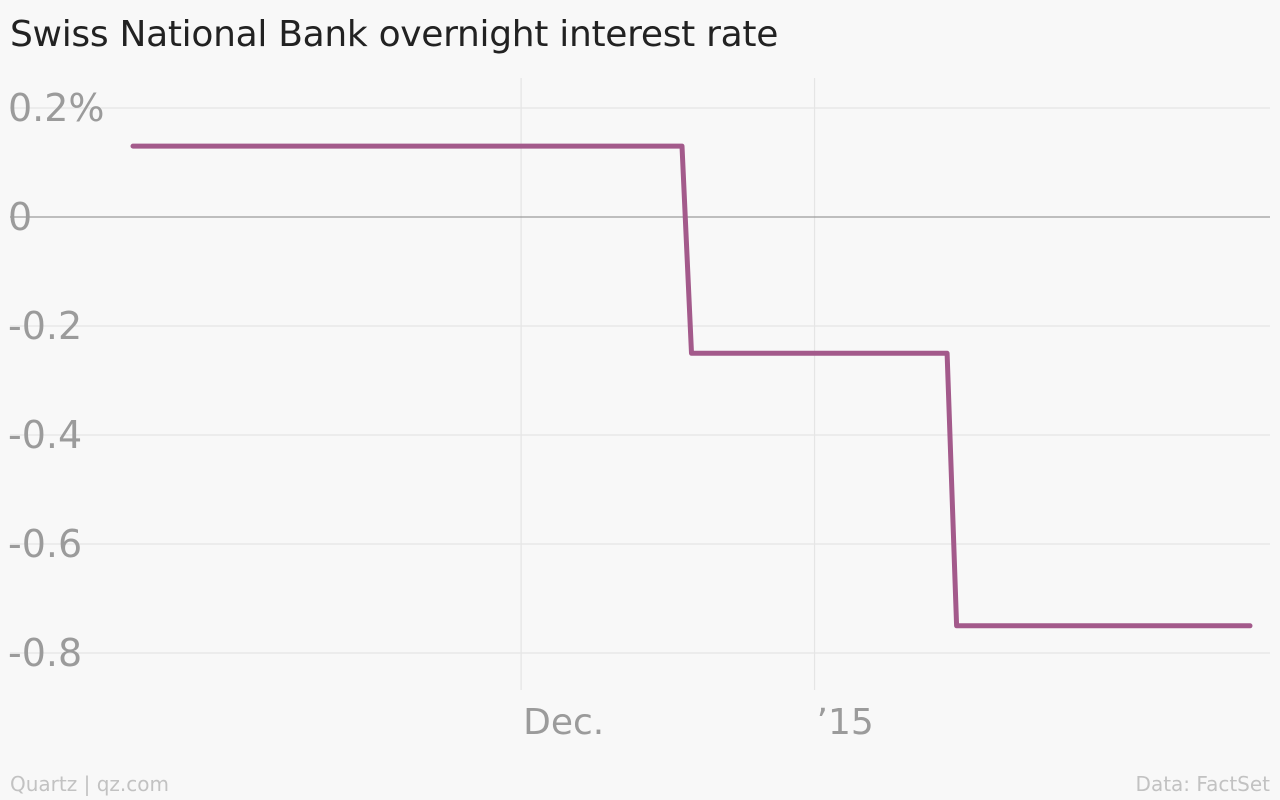 The image size is (1280, 800). I want to click on y-tick-label: -0.6, so click(45, 544).